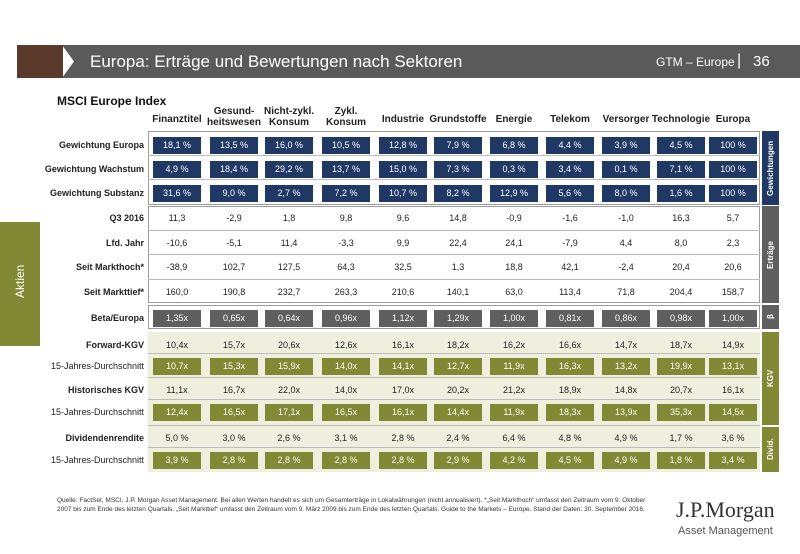  What do you see at coordinates (458, 119) in the screenshot?
I see `column-header: Grundstoffe` at bounding box center [458, 119].